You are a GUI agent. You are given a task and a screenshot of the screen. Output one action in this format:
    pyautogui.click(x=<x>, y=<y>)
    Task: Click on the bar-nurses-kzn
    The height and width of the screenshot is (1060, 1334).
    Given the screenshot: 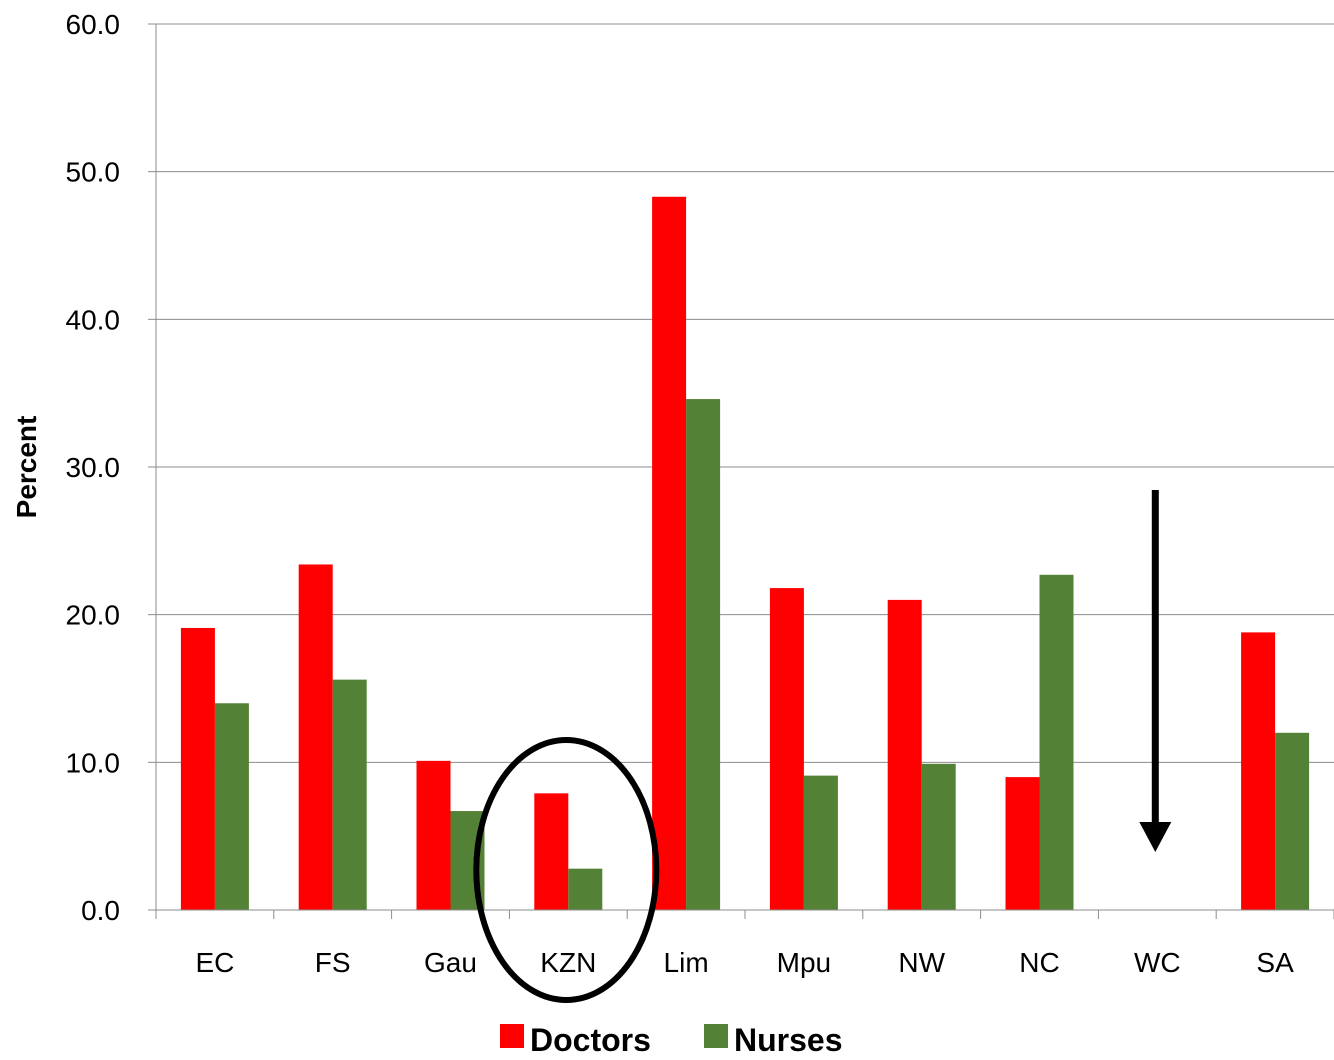 What is the action you would take?
    pyautogui.click(x=585, y=889)
    